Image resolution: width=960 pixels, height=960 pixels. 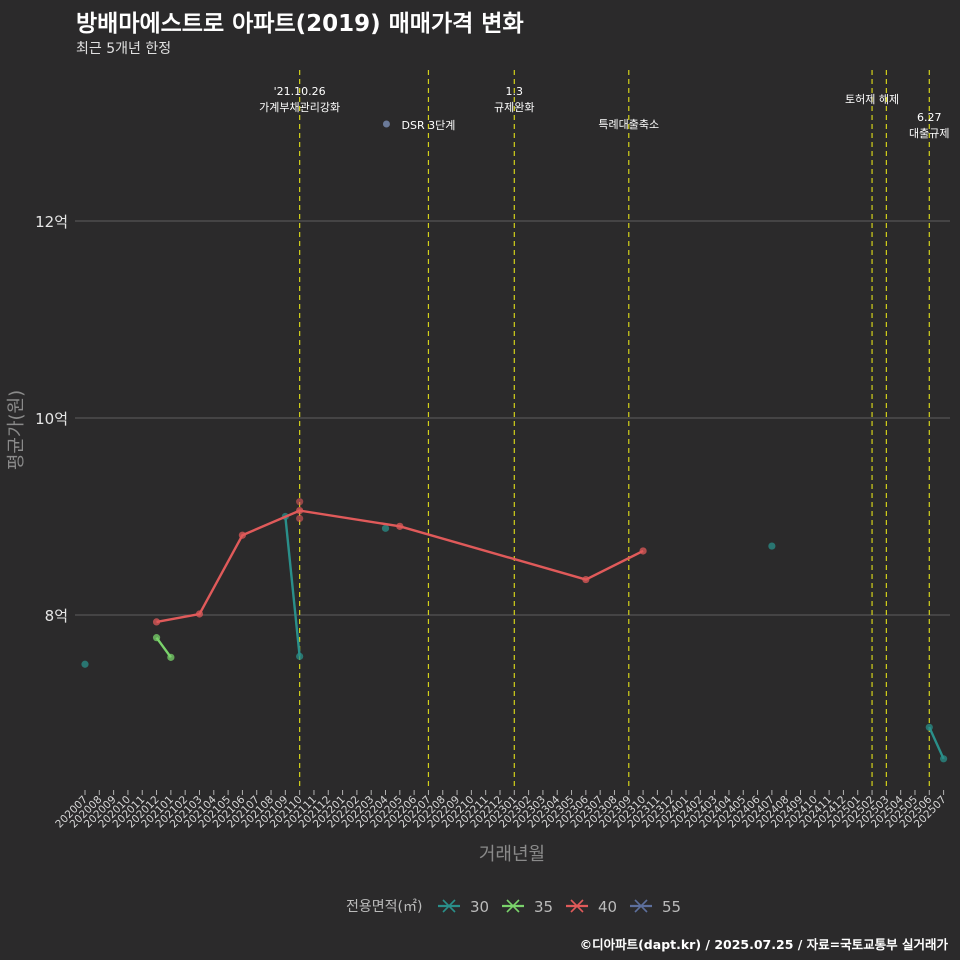 I want to click on legend-label: 40, so click(x=607, y=907).